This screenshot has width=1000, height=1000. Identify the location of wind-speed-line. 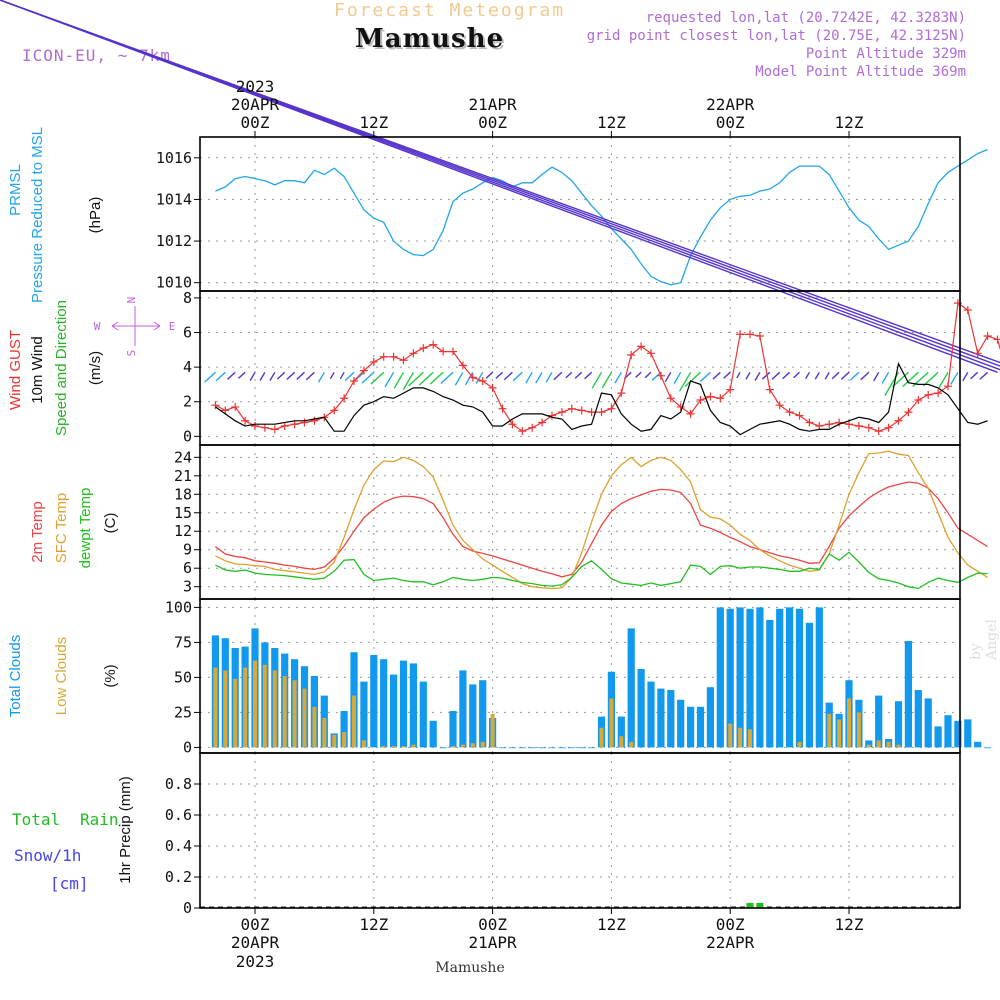
(601, 398).